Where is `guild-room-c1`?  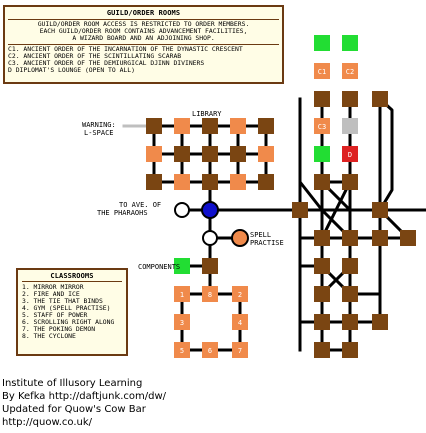
guild-room-c1 is located at coordinates (322, 71).